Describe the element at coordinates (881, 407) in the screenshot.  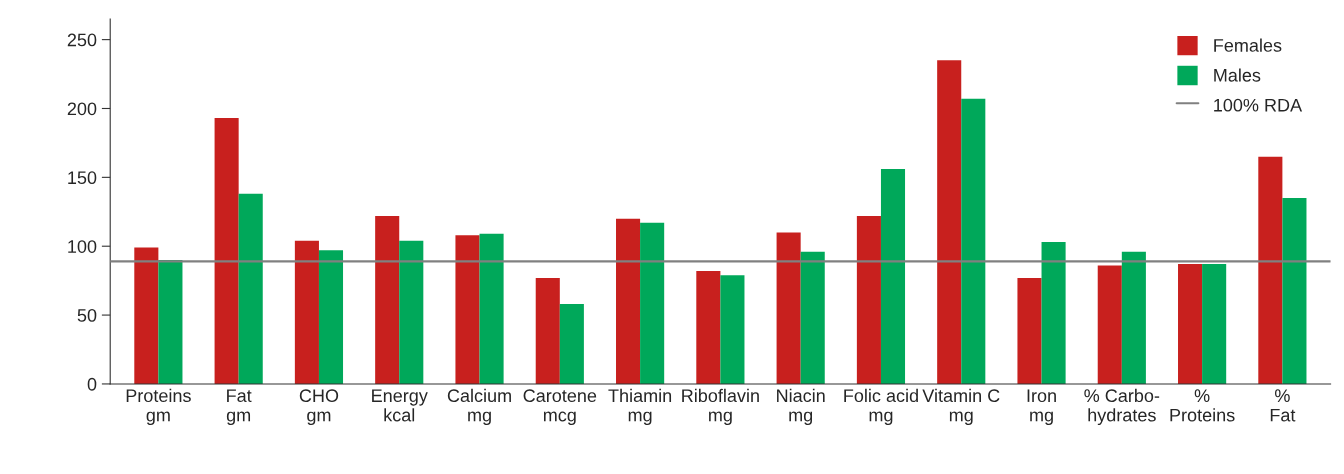
I see `x-tick-label: Folic acid mg` at that location.